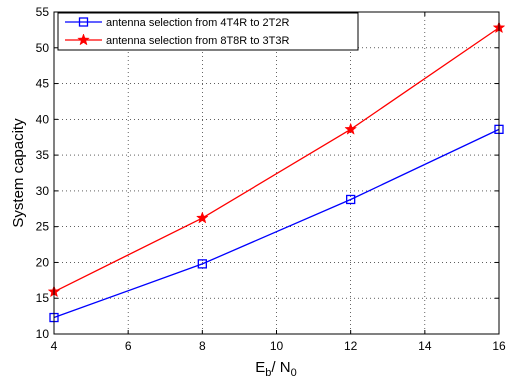 The image size is (506, 382). What do you see at coordinates (43, 48) in the screenshot?
I see `y-tick-label: 50` at bounding box center [43, 48].